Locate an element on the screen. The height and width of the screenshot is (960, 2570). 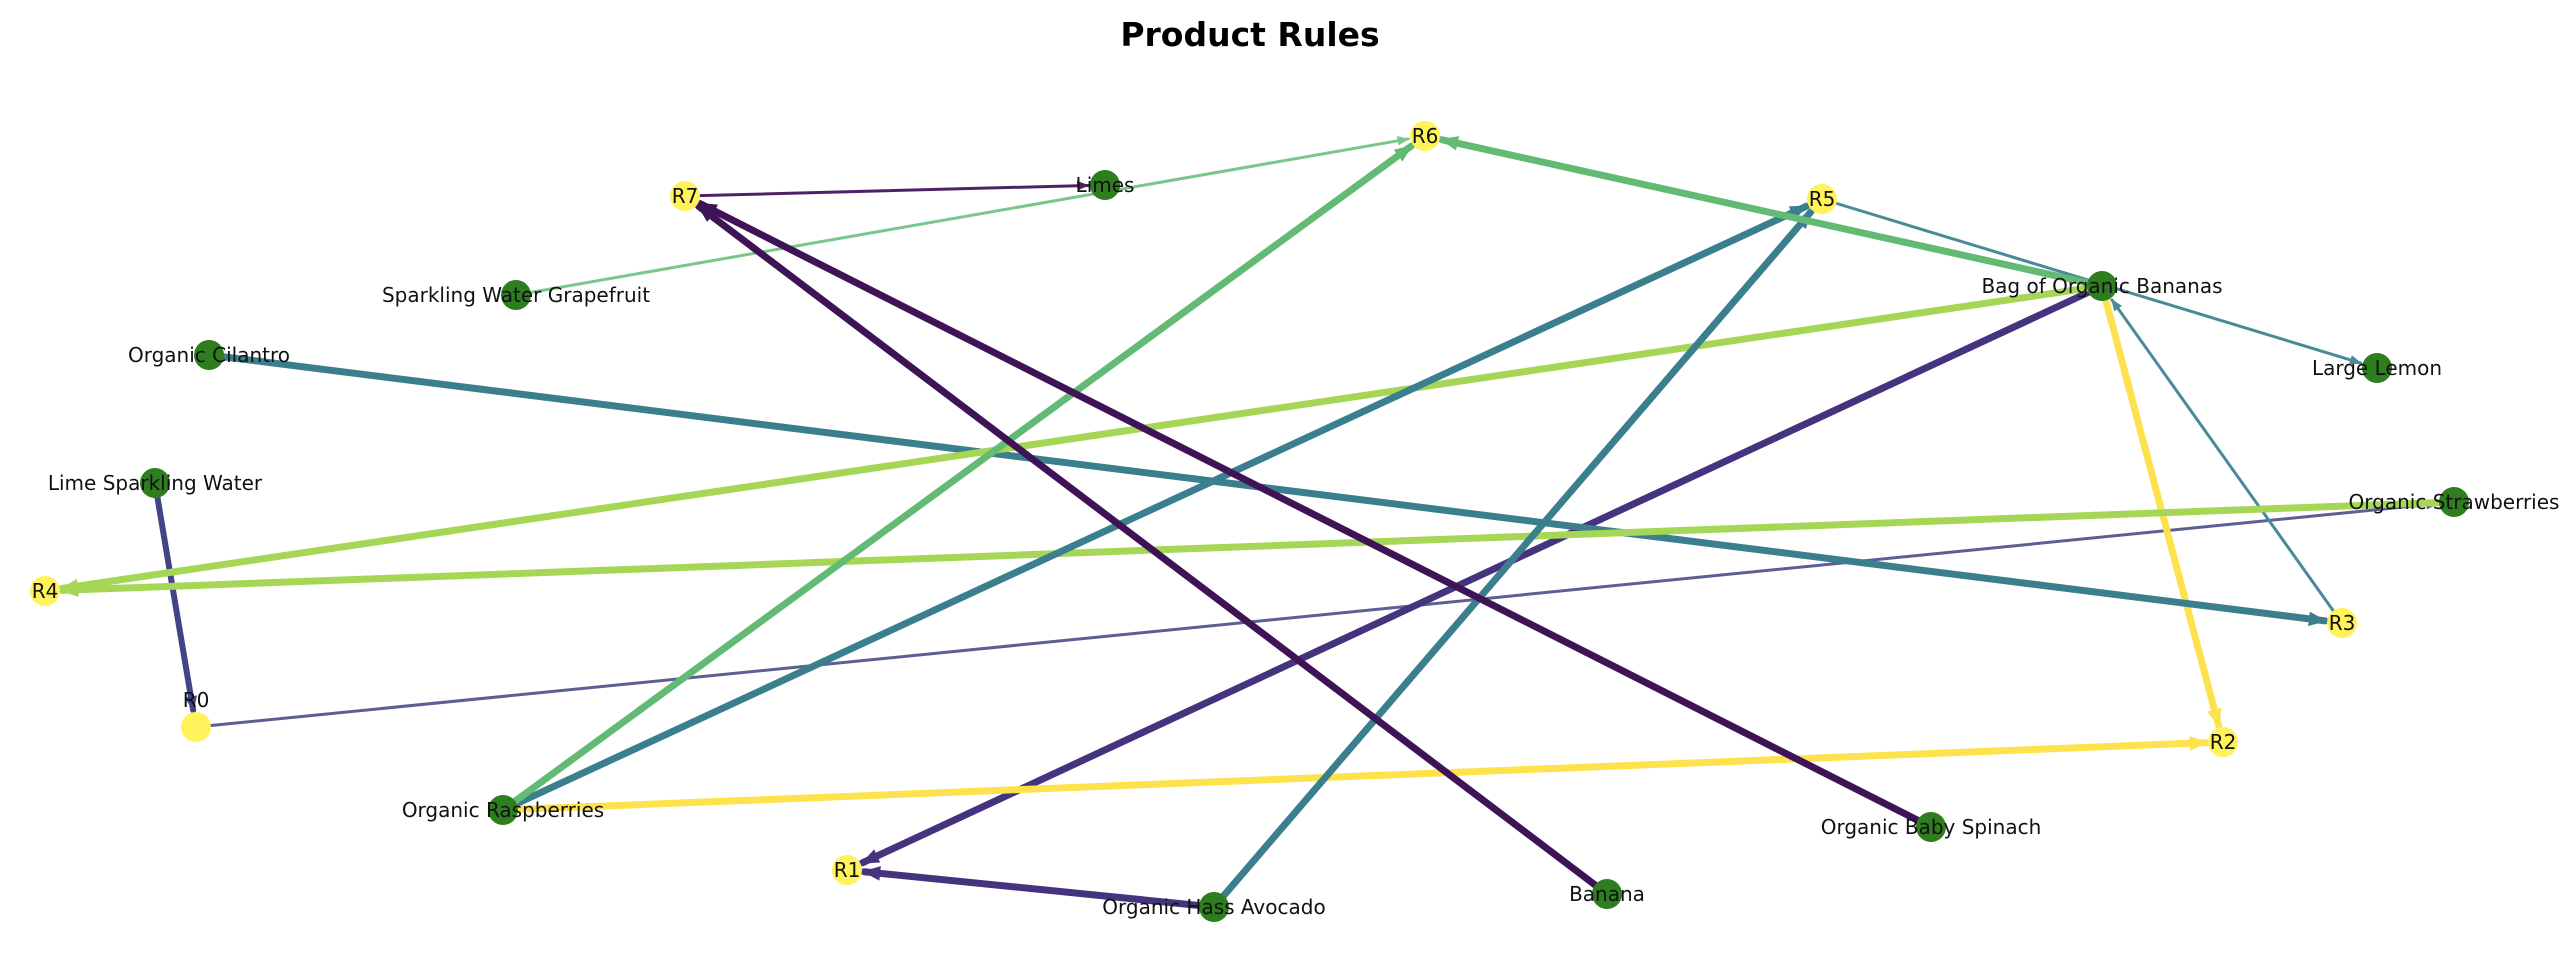
product-node-sparkling-water-grapefruit is located at coordinates (516, 295).